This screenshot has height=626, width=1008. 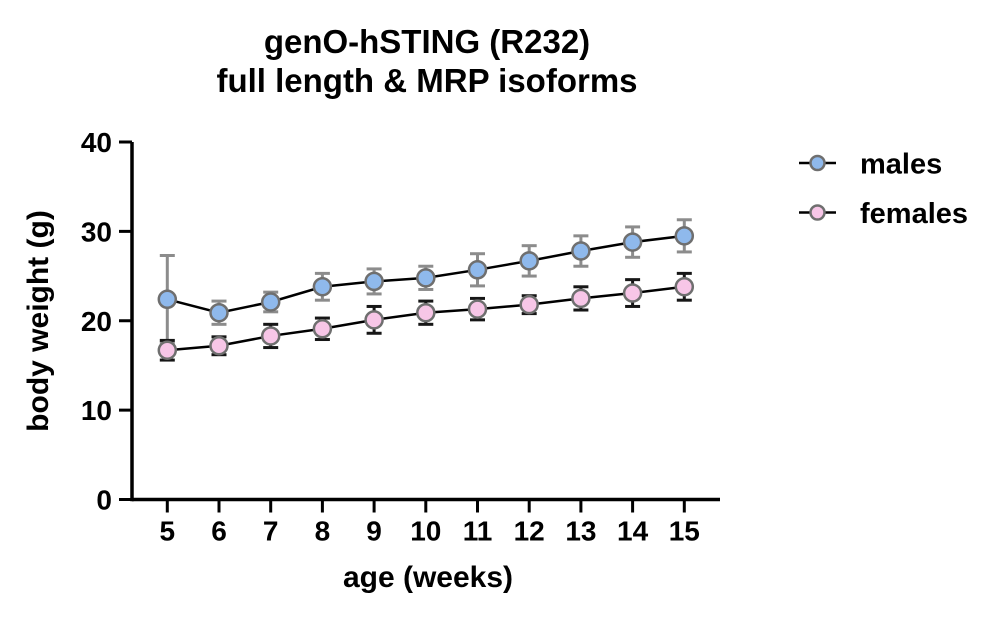 I want to click on y-axis-title: body weight (g), so click(x=38, y=321).